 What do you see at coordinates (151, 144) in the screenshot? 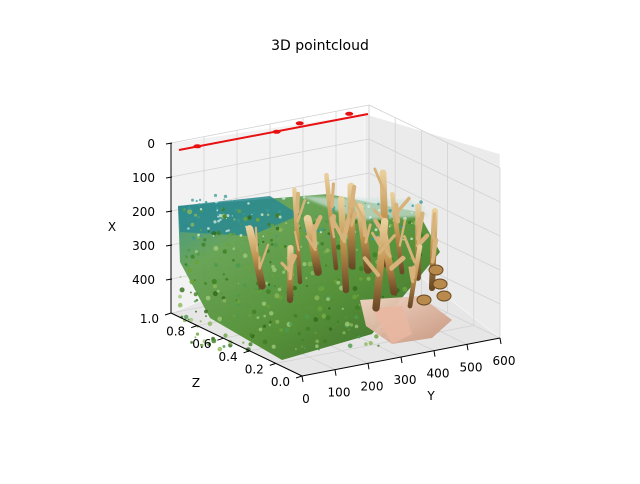
I see `x-tick-label: 0` at bounding box center [151, 144].